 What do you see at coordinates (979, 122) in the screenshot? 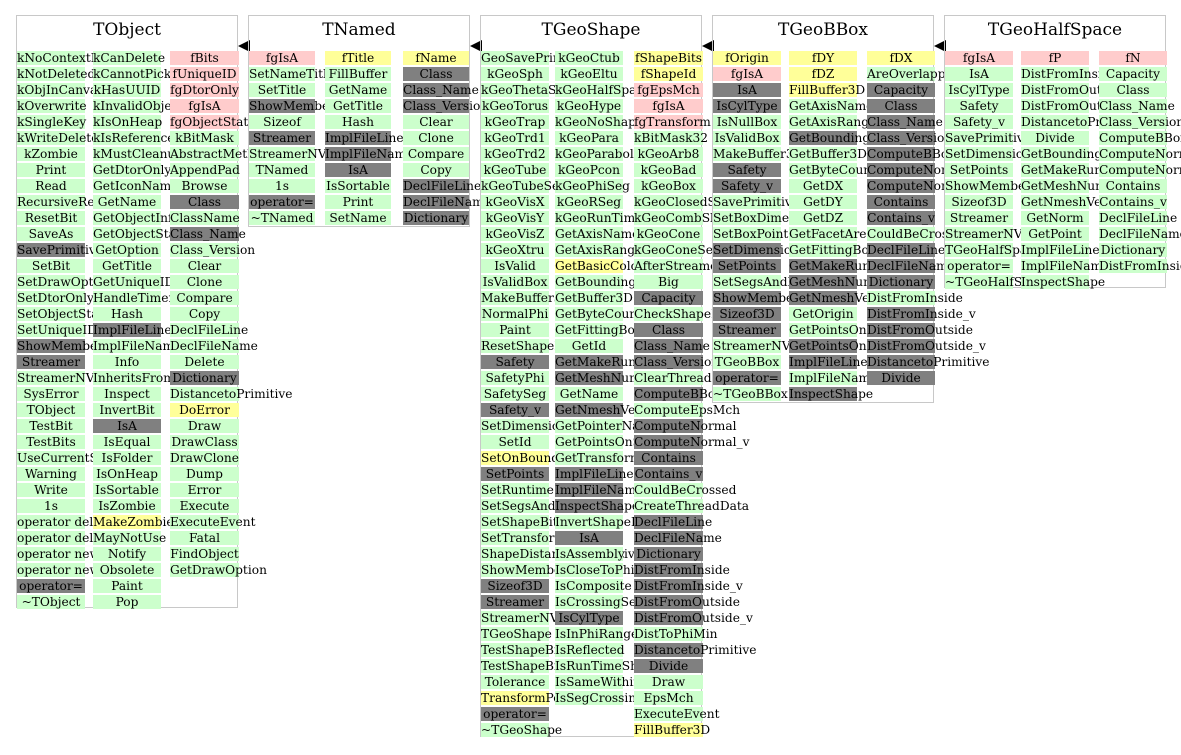
I see `member-cell: Safety_v` at bounding box center [979, 122].